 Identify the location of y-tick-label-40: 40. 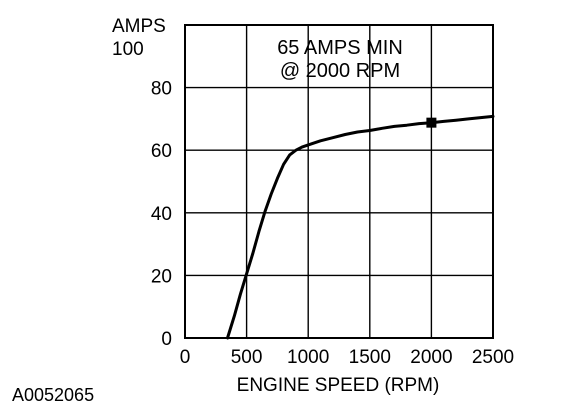
(161, 214).